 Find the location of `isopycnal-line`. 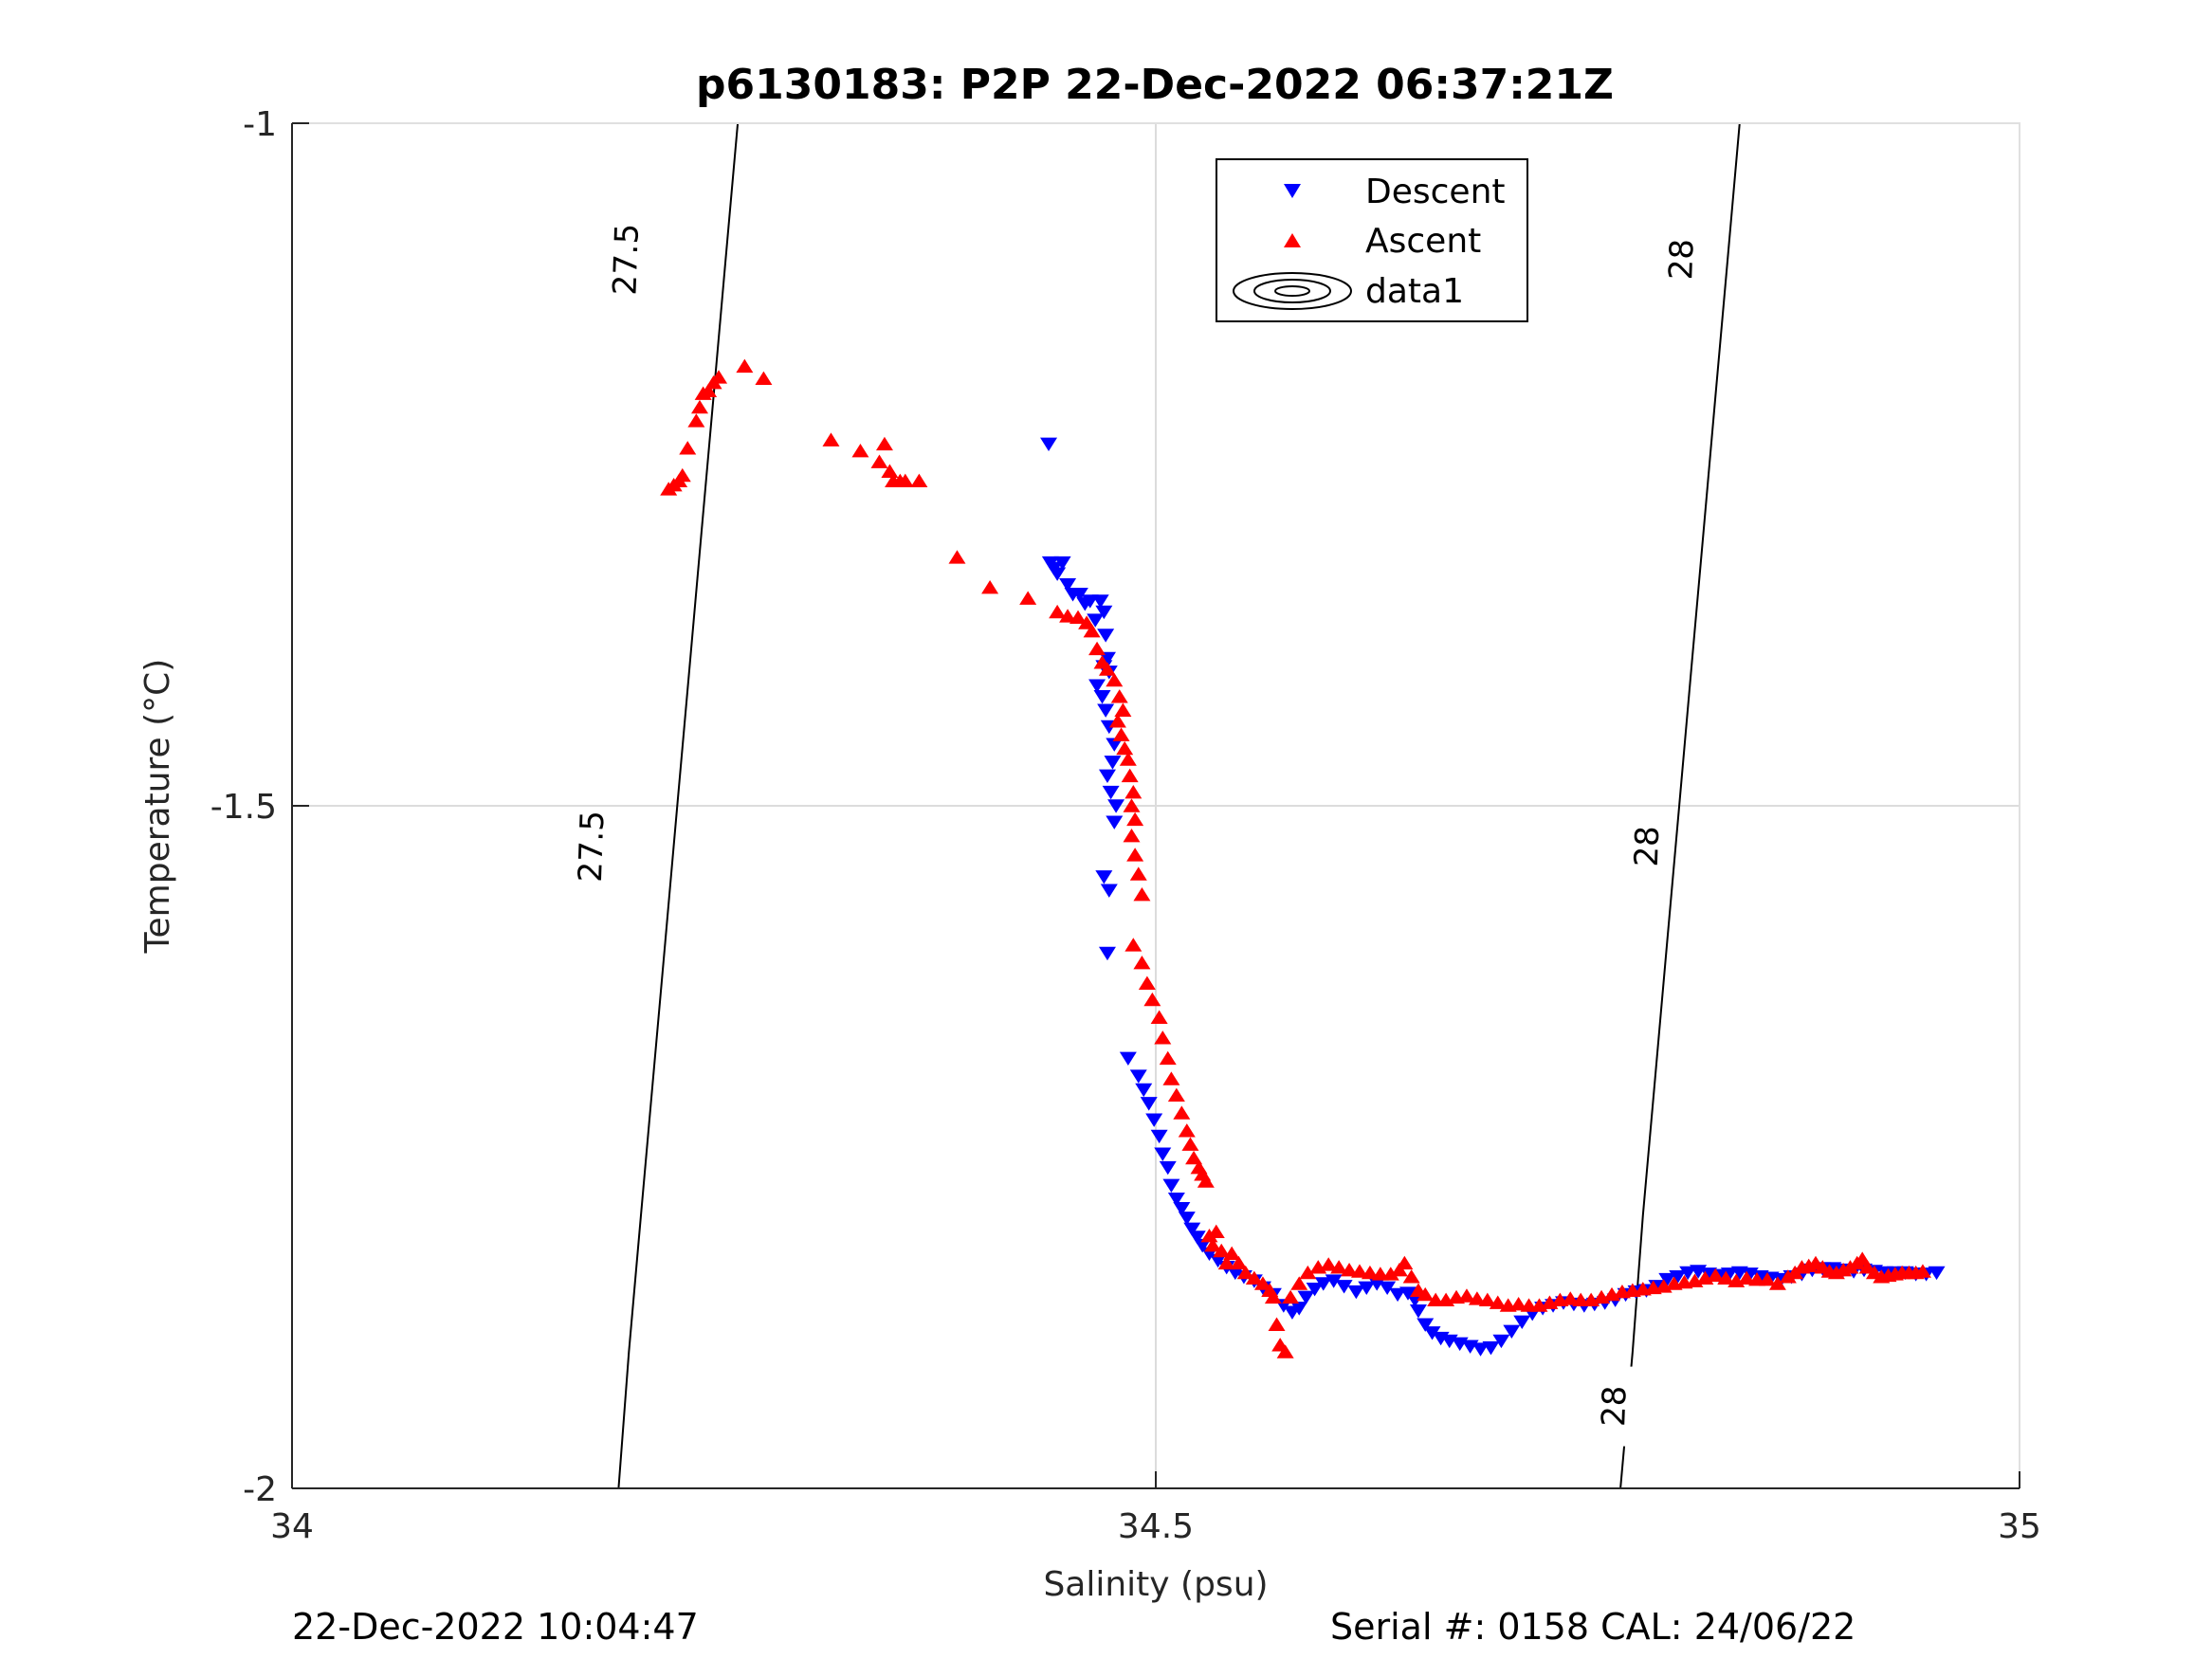

isopycnal-line is located at coordinates (1680, 805).